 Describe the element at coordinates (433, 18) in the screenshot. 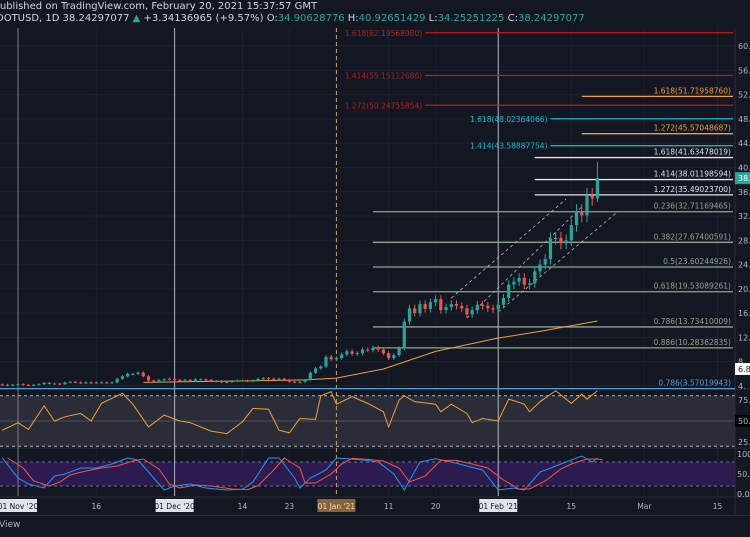

I see `low-label: L:` at that location.